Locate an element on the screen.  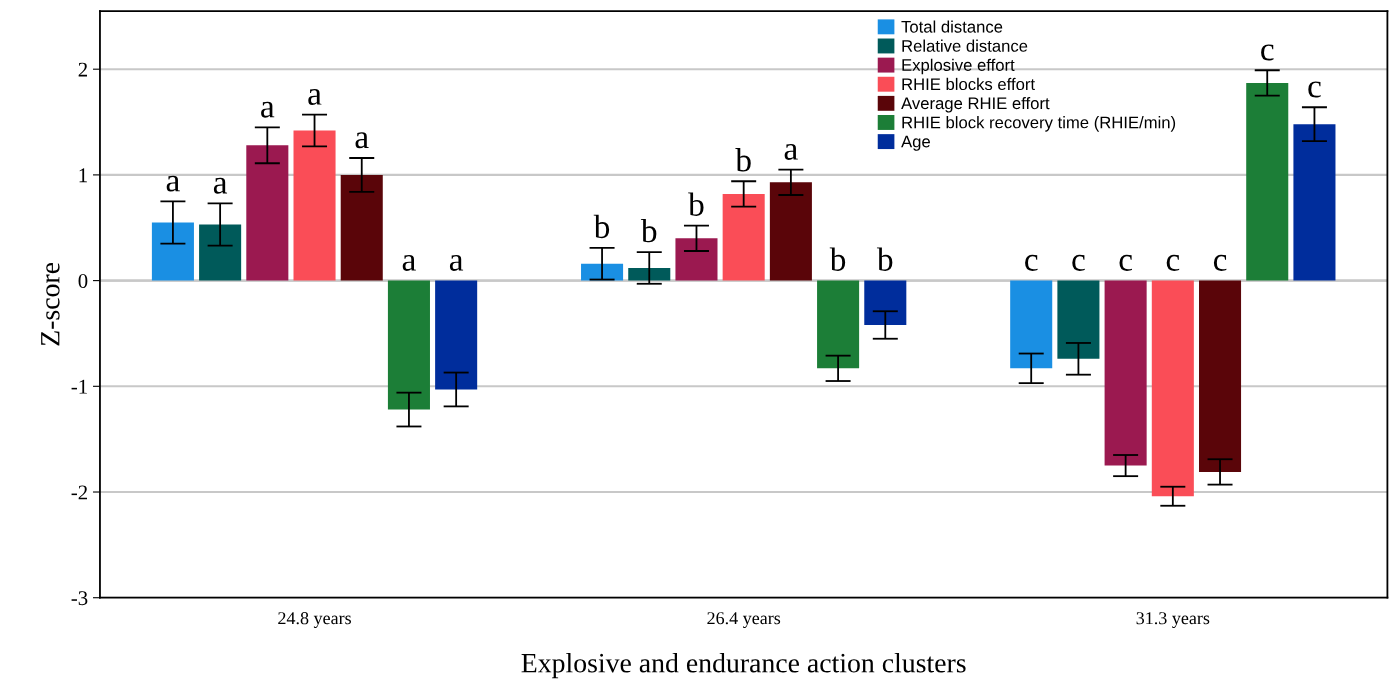
legend-label: Relative distance is located at coordinates (965, 45).